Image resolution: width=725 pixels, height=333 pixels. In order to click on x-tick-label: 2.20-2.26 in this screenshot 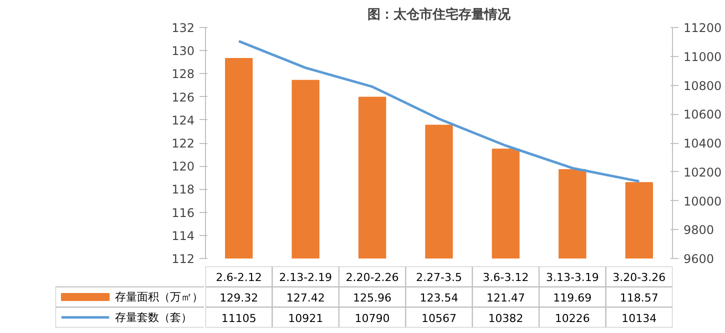, I will do `click(372, 277)`.